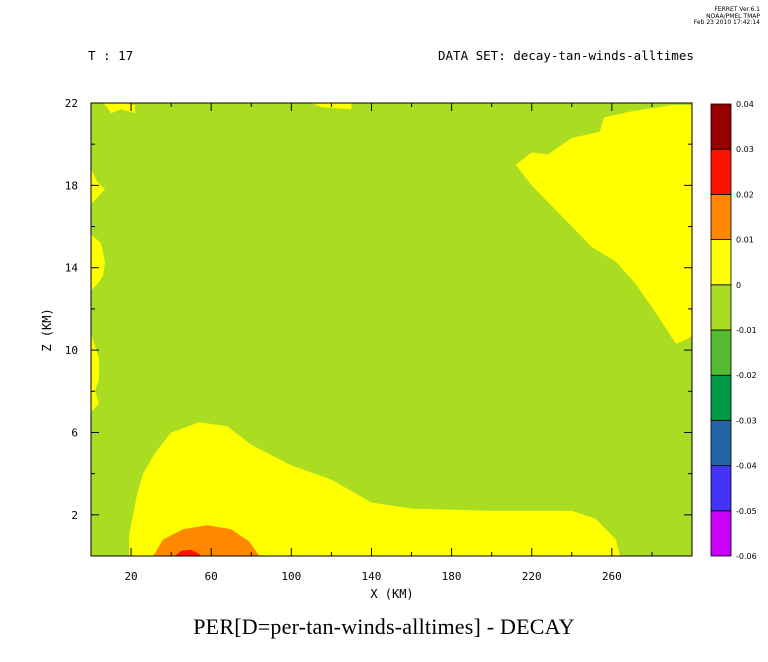  I want to click on colorbar-label: -0.03, so click(746, 420).